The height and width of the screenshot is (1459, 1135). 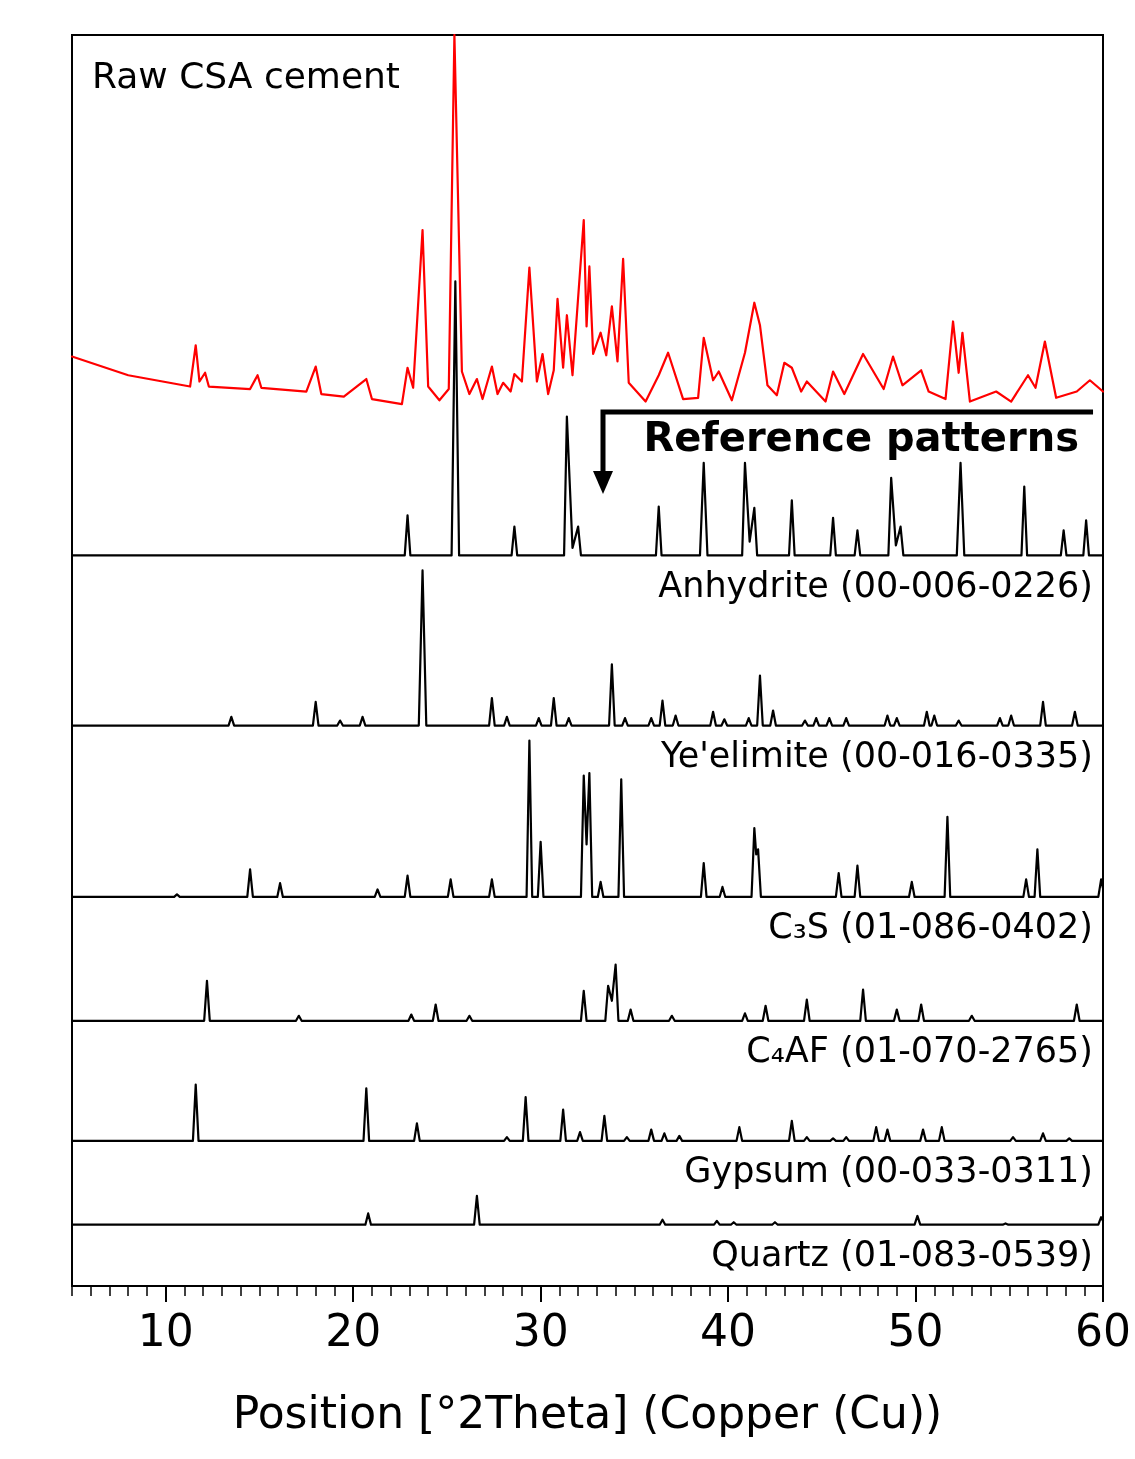 I want to click on series-label: C₃S (01-086-0402), so click(x=930, y=926).